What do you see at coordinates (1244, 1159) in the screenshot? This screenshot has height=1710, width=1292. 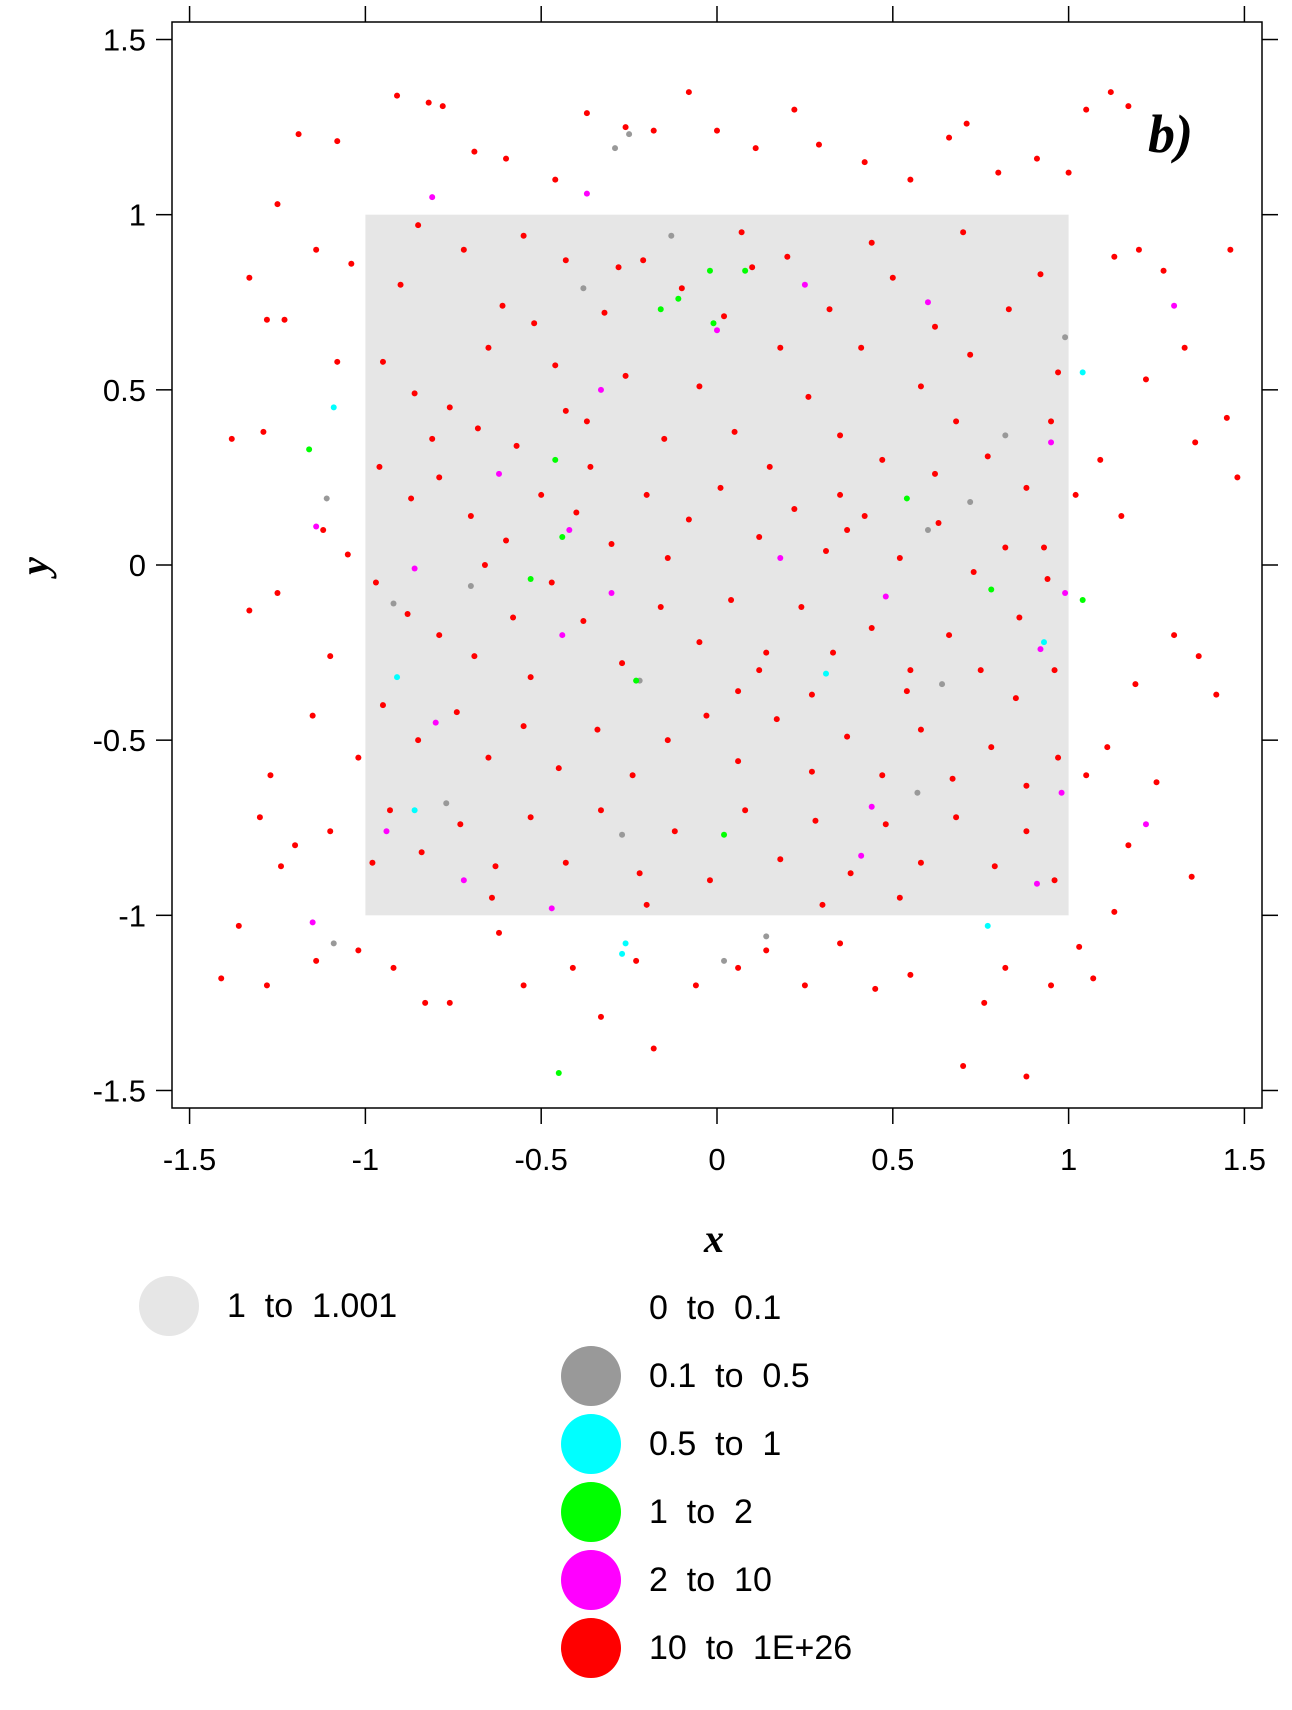 I see `x-tick-label-6: 1.5` at bounding box center [1244, 1159].